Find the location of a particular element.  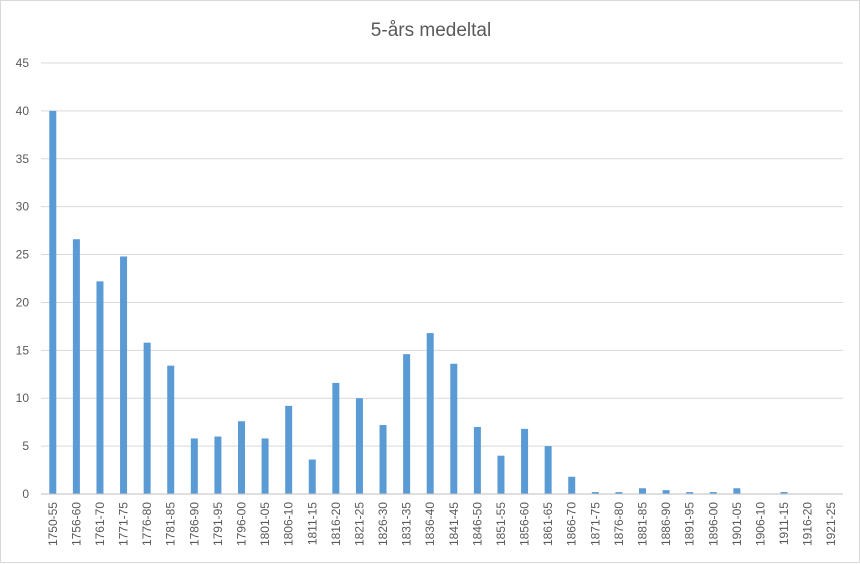

x-tick-label: 1801-05 is located at coordinates (265, 524).